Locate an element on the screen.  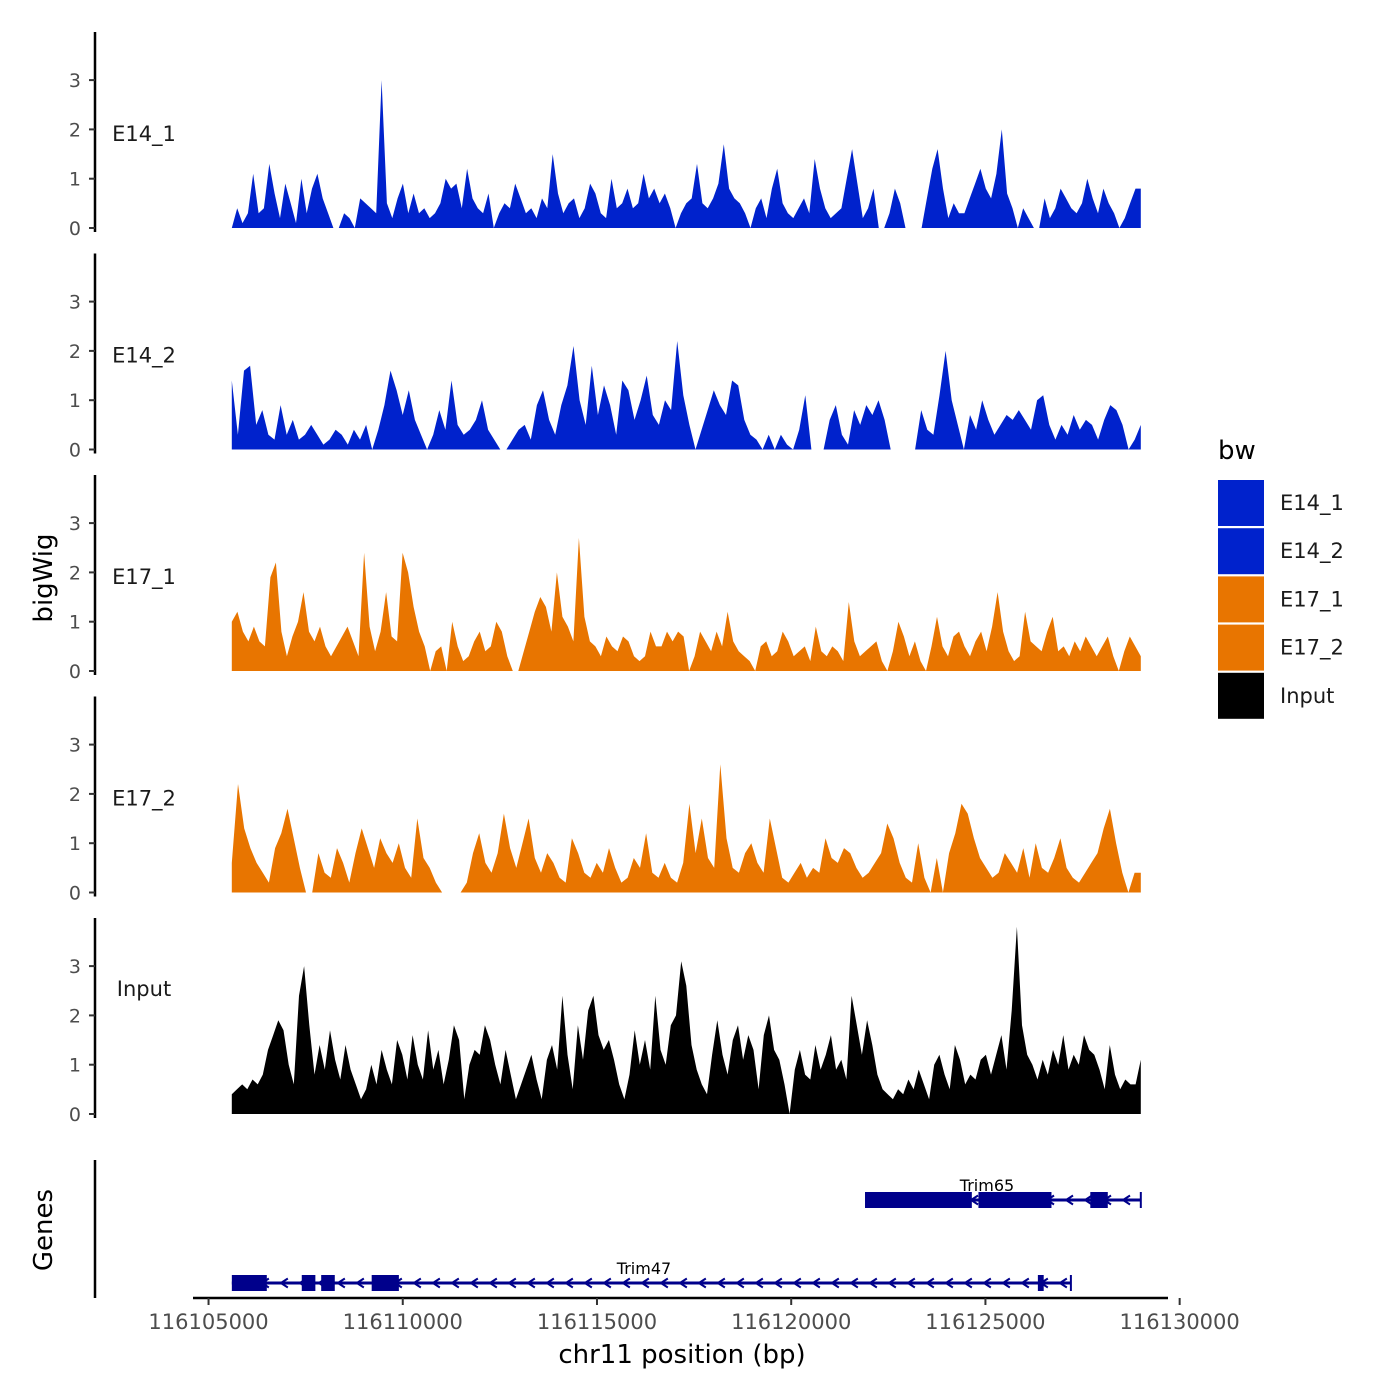
gene-trim47: Trim47 is located at coordinates (651, 1275).